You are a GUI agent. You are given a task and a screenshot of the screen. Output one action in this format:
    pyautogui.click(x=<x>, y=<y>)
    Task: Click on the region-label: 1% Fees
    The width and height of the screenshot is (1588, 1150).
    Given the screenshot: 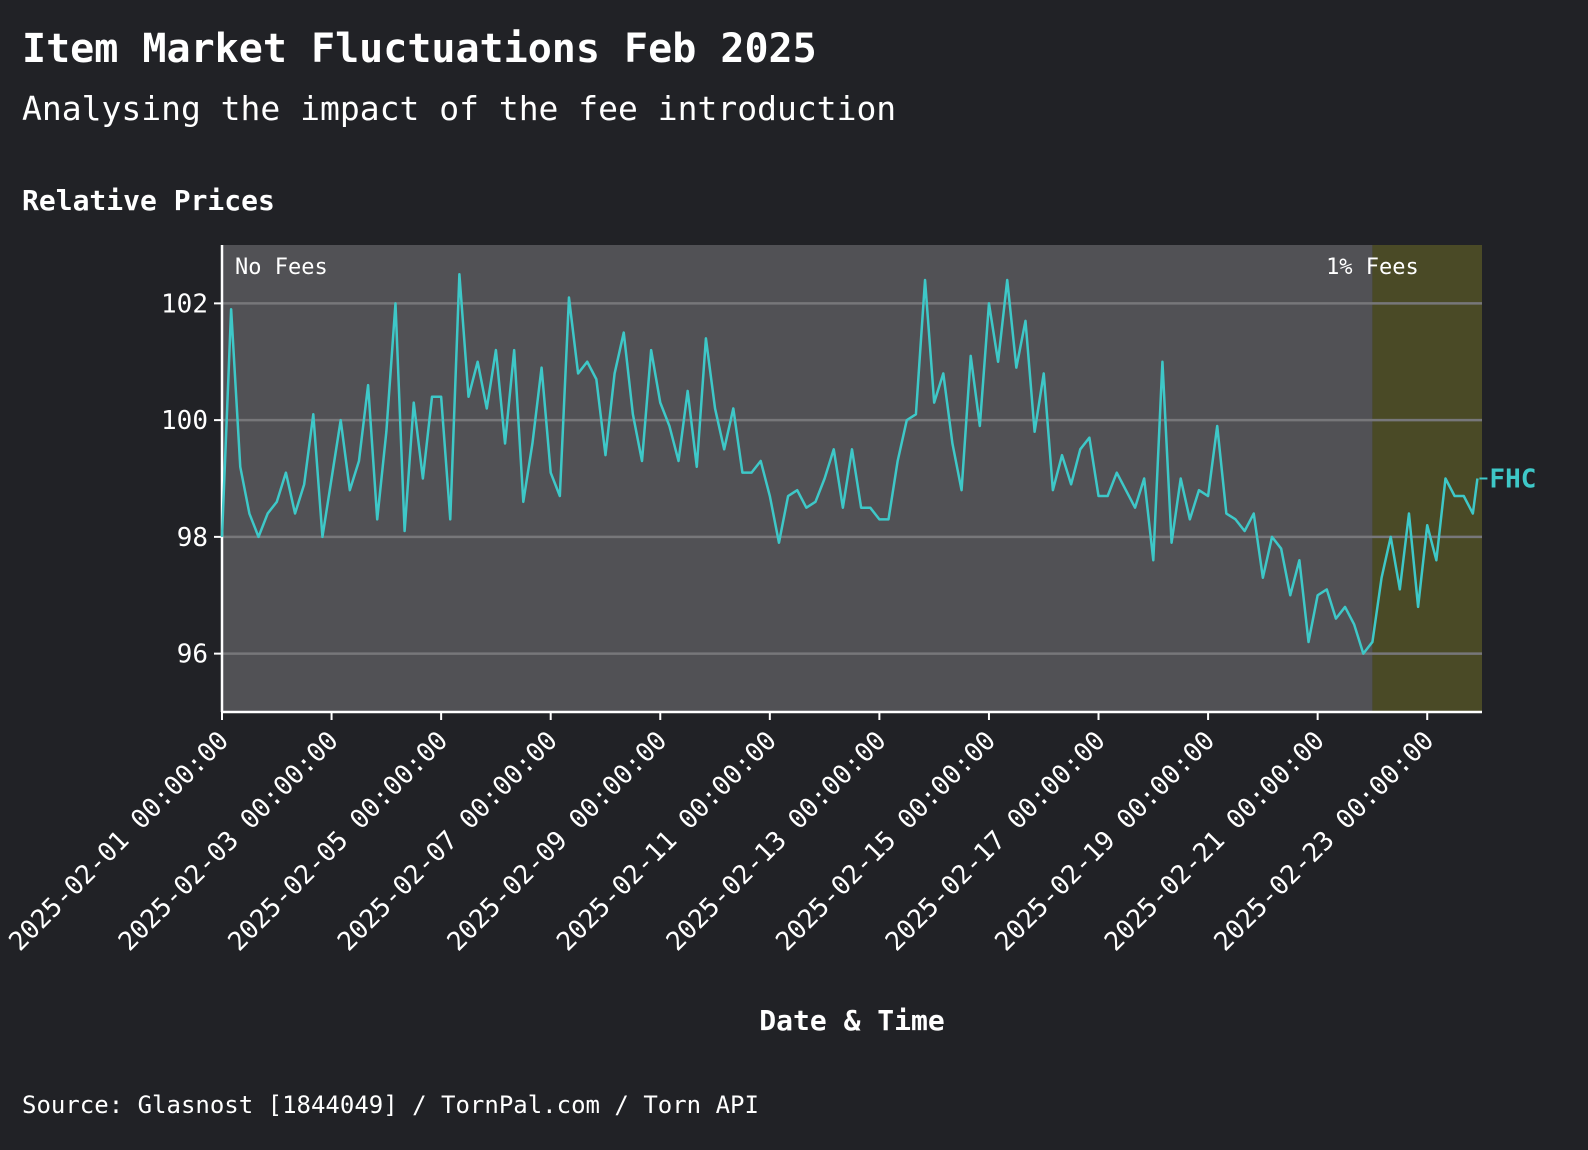 What is the action you would take?
    pyautogui.click(x=1372, y=267)
    